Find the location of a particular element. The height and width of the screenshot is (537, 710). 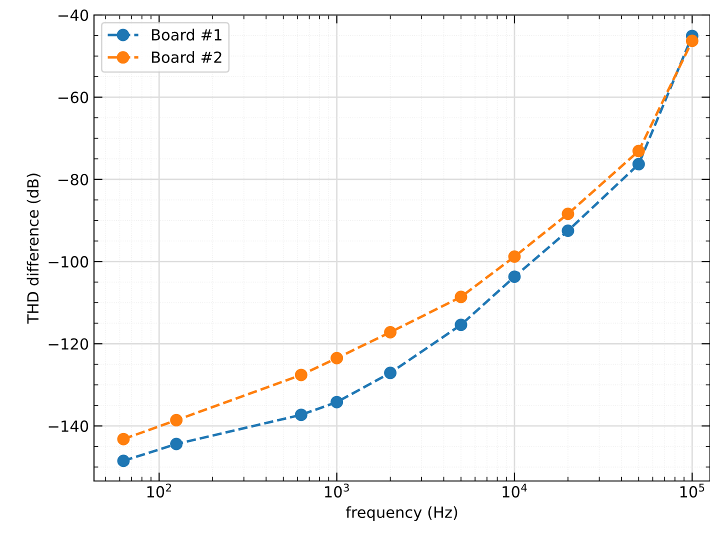

y-axis-title: THD difference (dB) is located at coordinates (33, 249).